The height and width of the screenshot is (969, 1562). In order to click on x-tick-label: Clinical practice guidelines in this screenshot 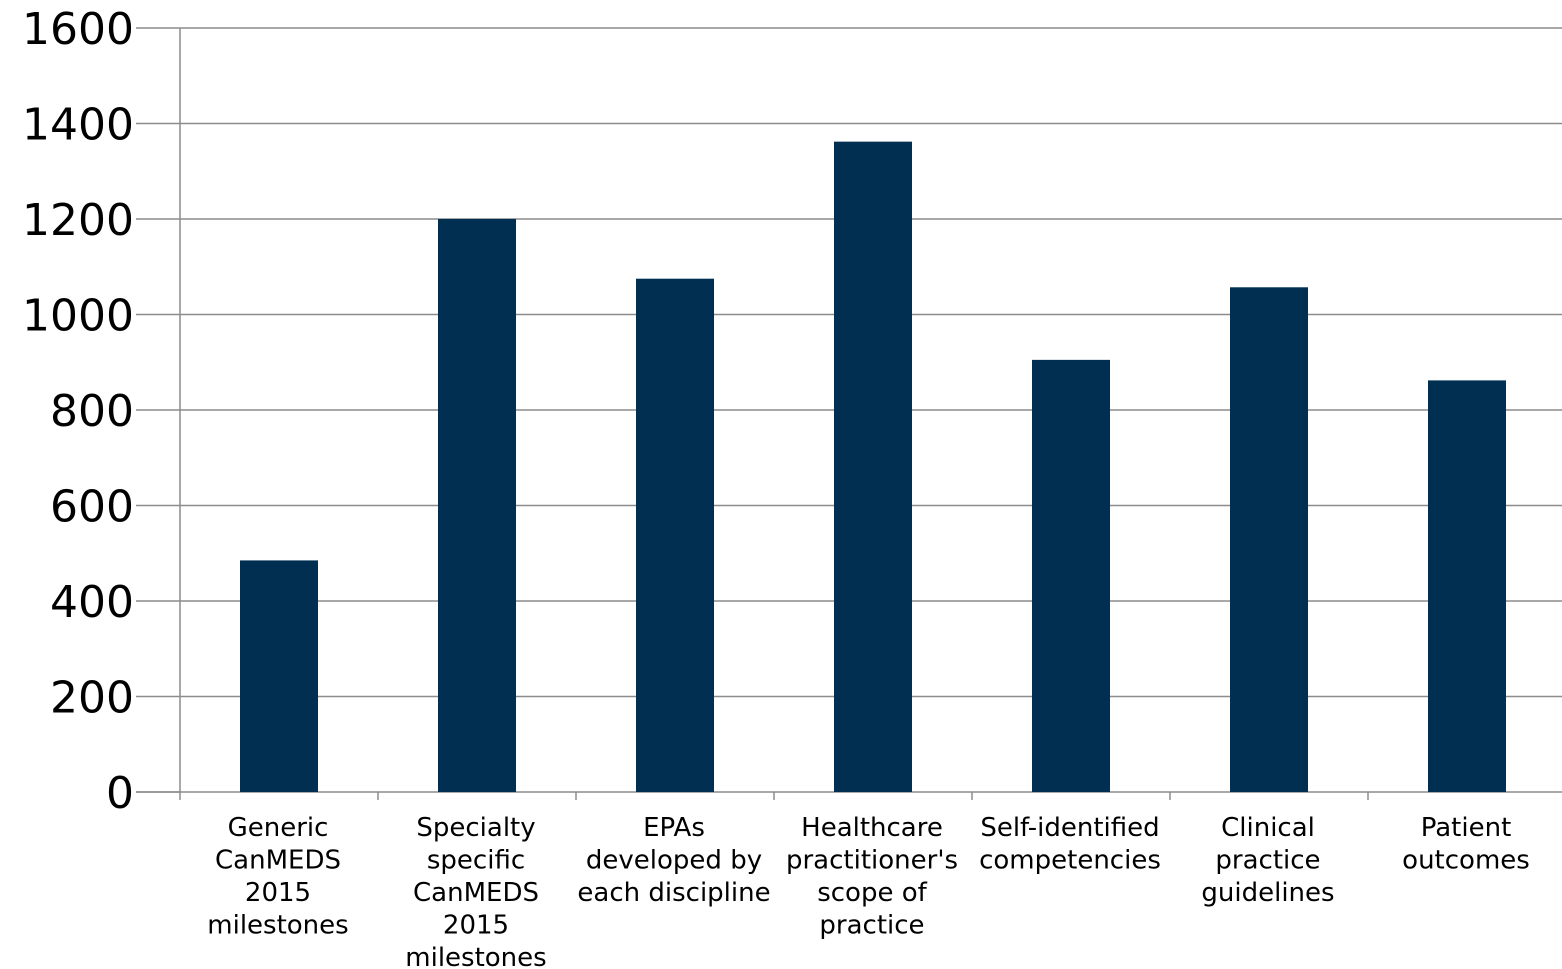, I will do `click(1267, 860)`.